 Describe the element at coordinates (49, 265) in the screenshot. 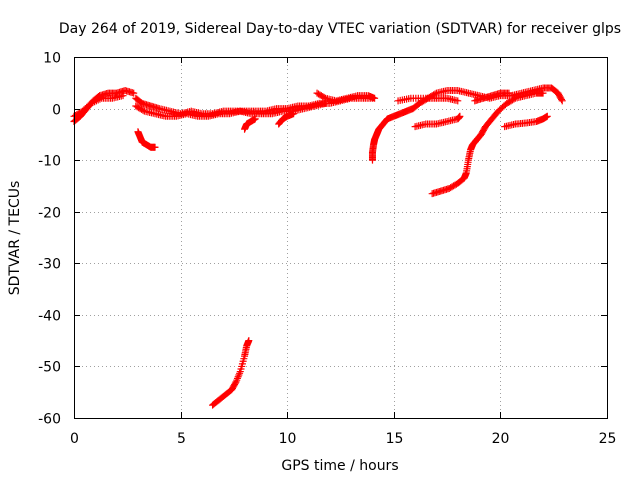

I see `y-tick-label: -30` at that location.